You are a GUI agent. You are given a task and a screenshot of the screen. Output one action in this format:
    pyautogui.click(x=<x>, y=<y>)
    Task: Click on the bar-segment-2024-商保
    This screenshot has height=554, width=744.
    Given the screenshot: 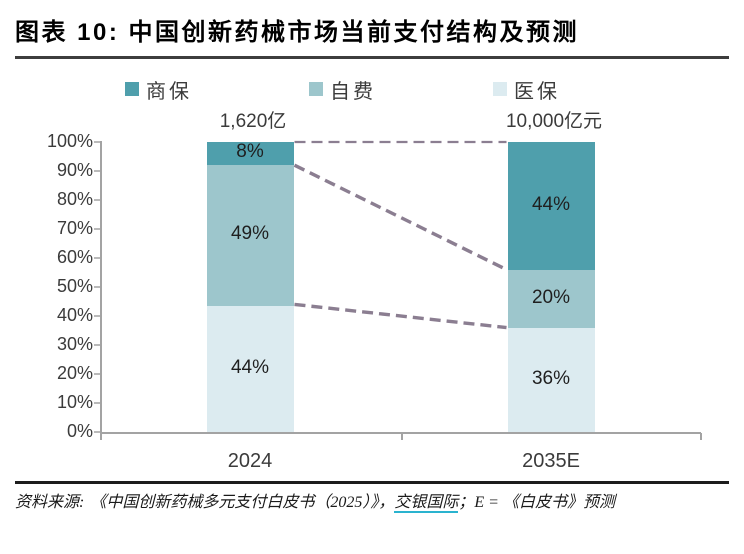 What is the action you would take?
    pyautogui.click(x=250, y=153)
    